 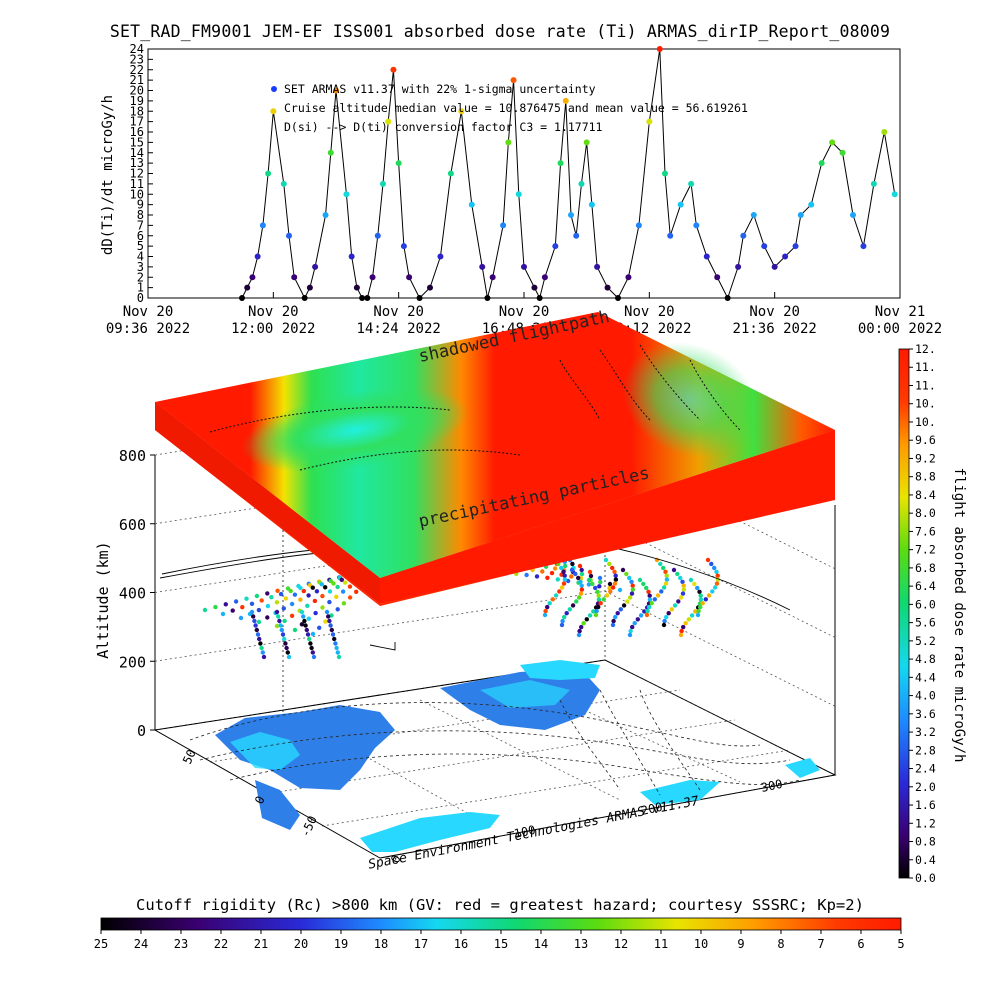 I want to click on land-africa, so click(x=277, y=805).